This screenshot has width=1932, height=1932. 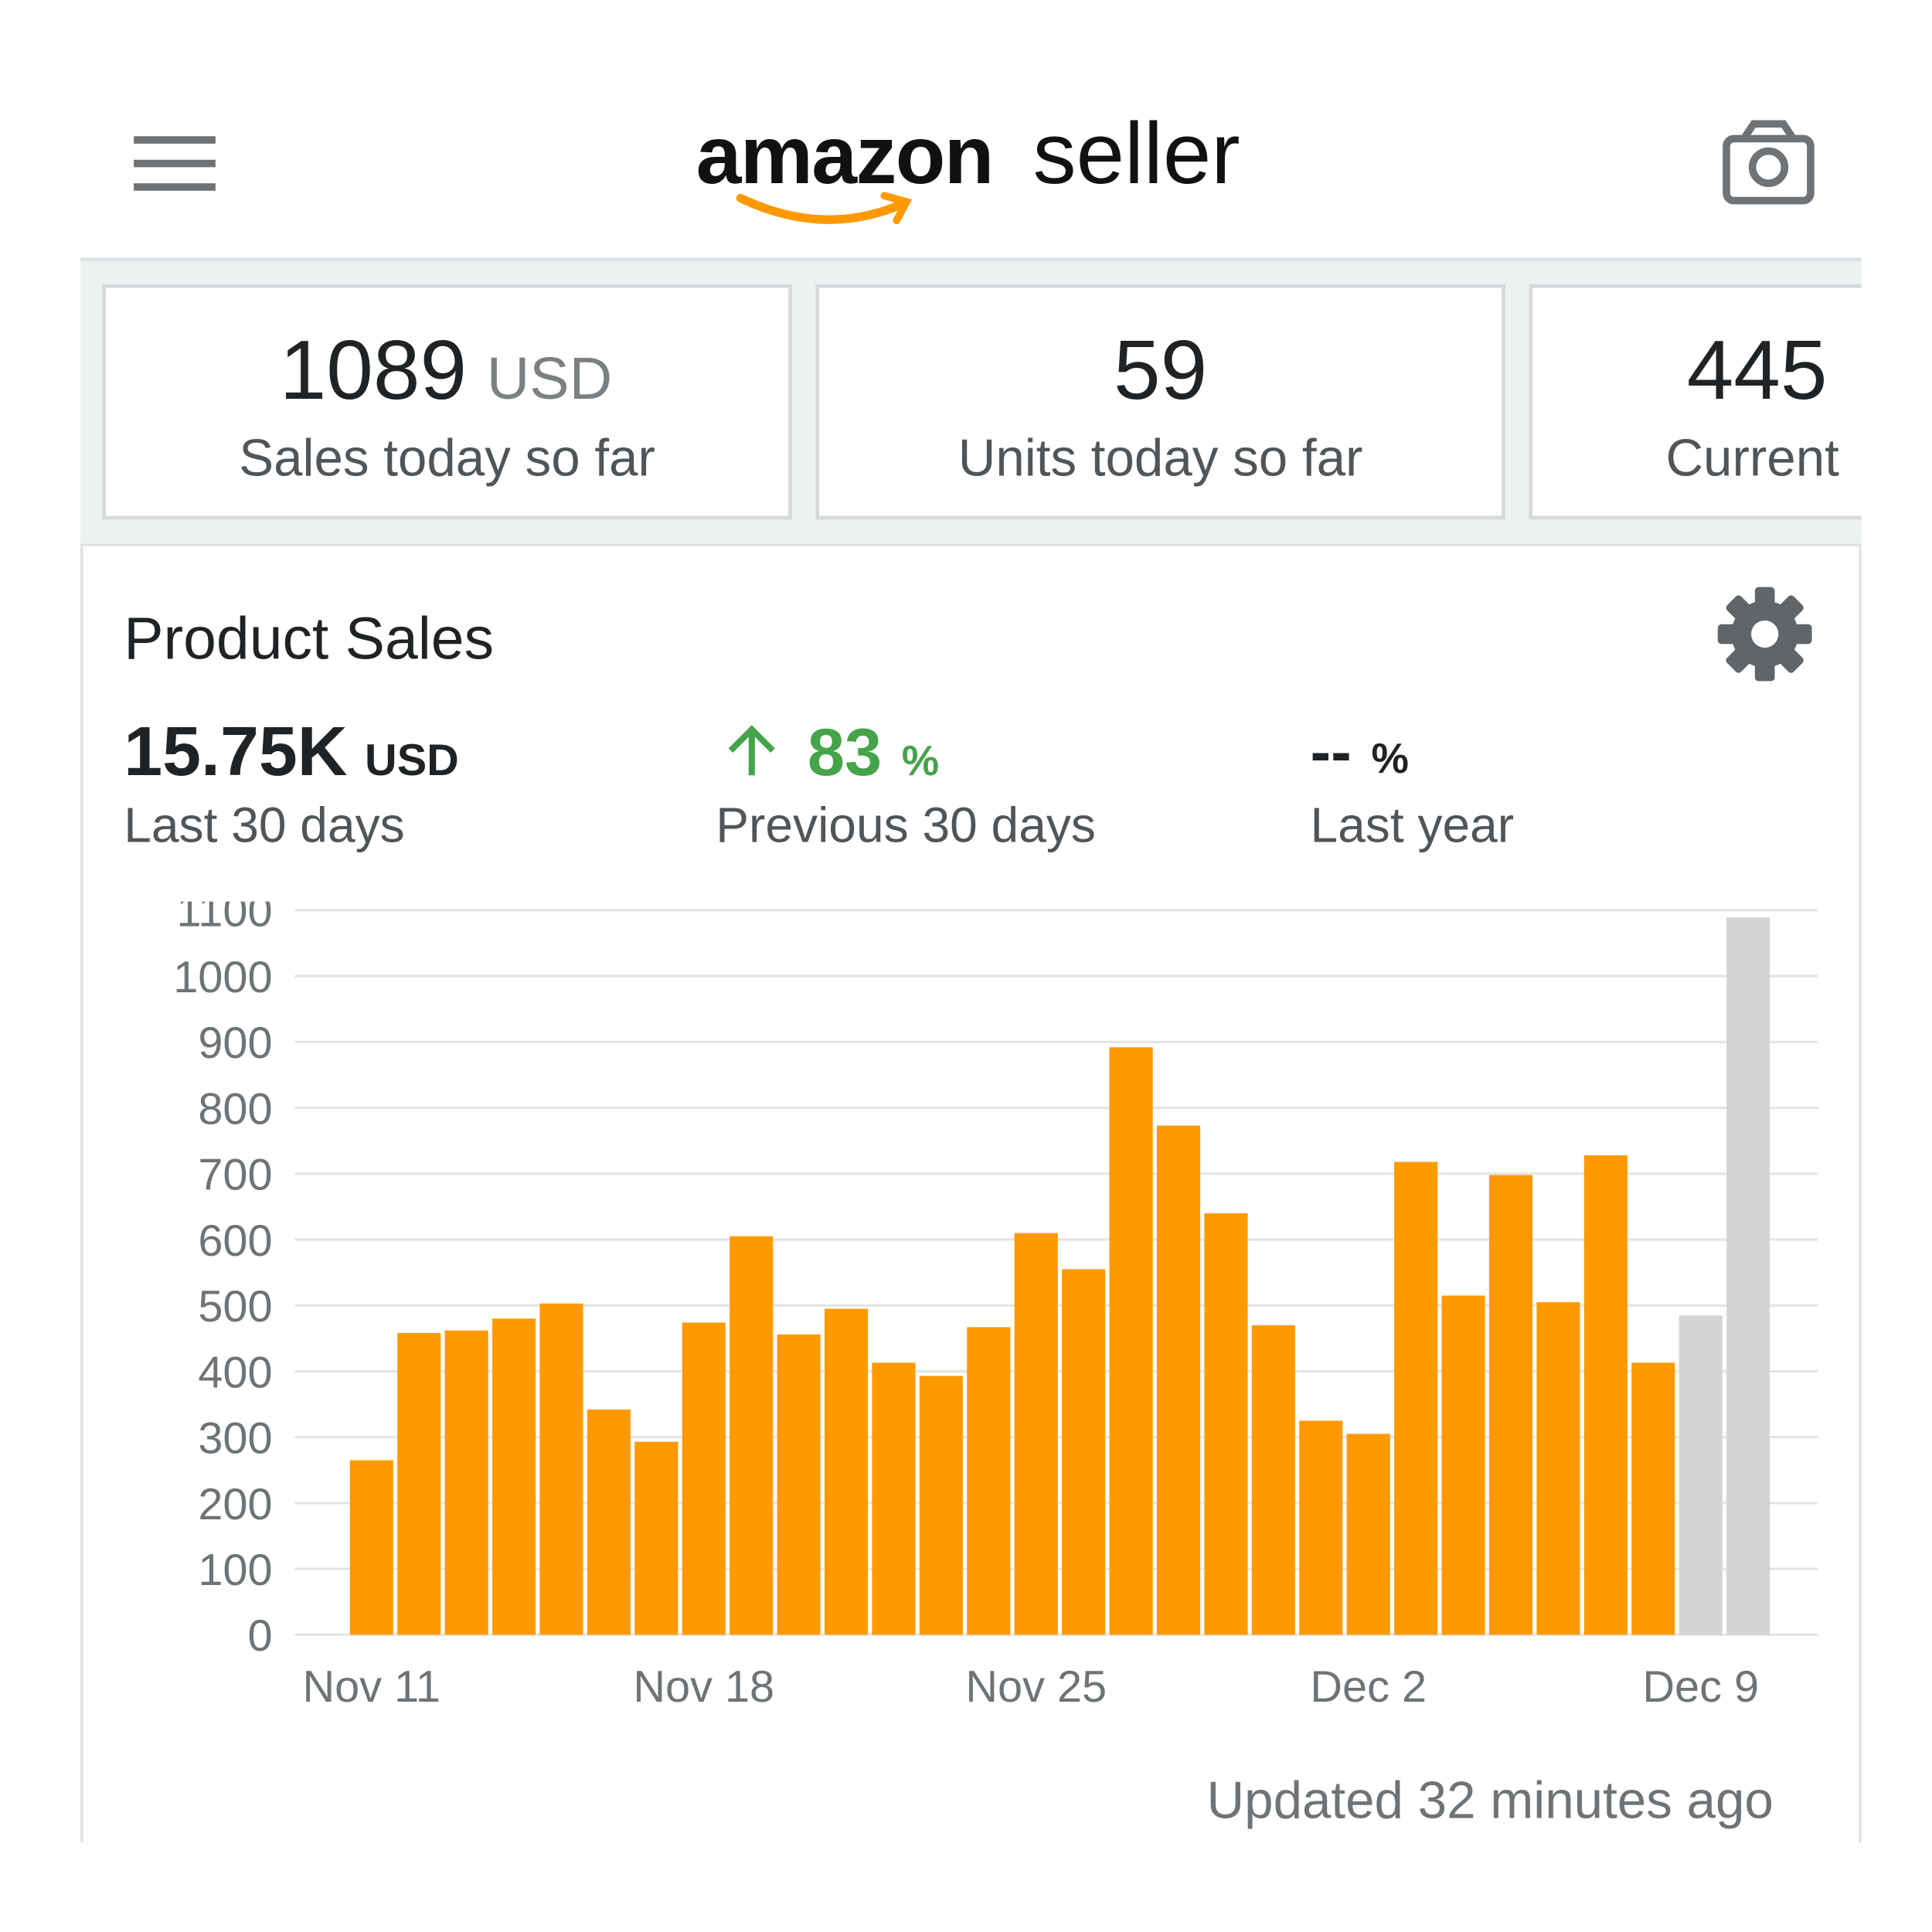 What do you see at coordinates (264, 826) in the screenshot?
I see `total-label: Last 30 days` at bounding box center [264, 826].